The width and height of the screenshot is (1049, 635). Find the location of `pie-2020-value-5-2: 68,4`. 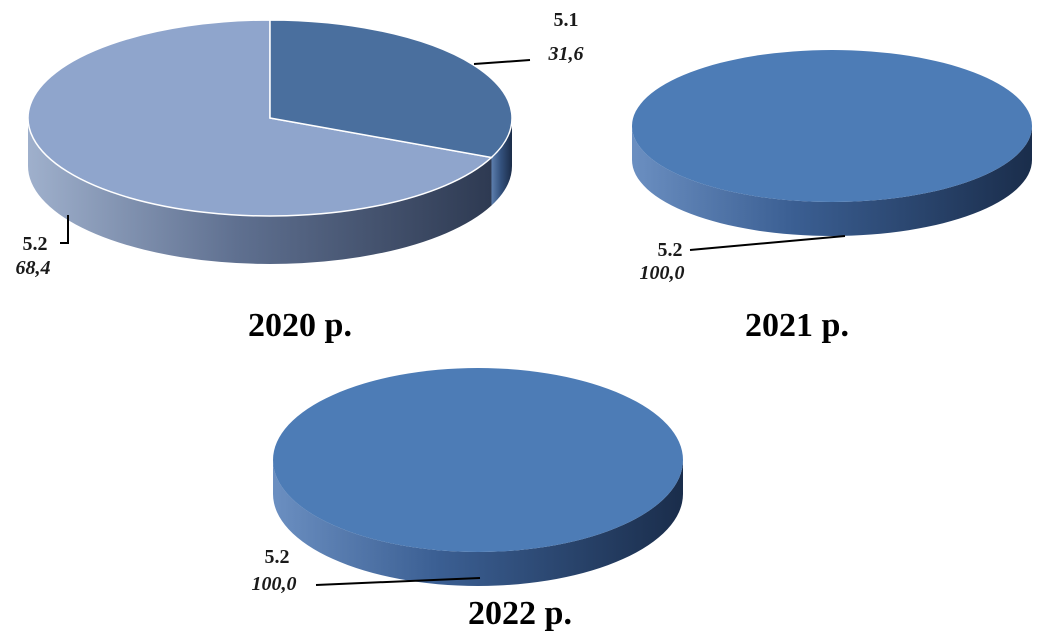

pie-2020-value-5-2: 68,4 is located at coordinates (33, 268).